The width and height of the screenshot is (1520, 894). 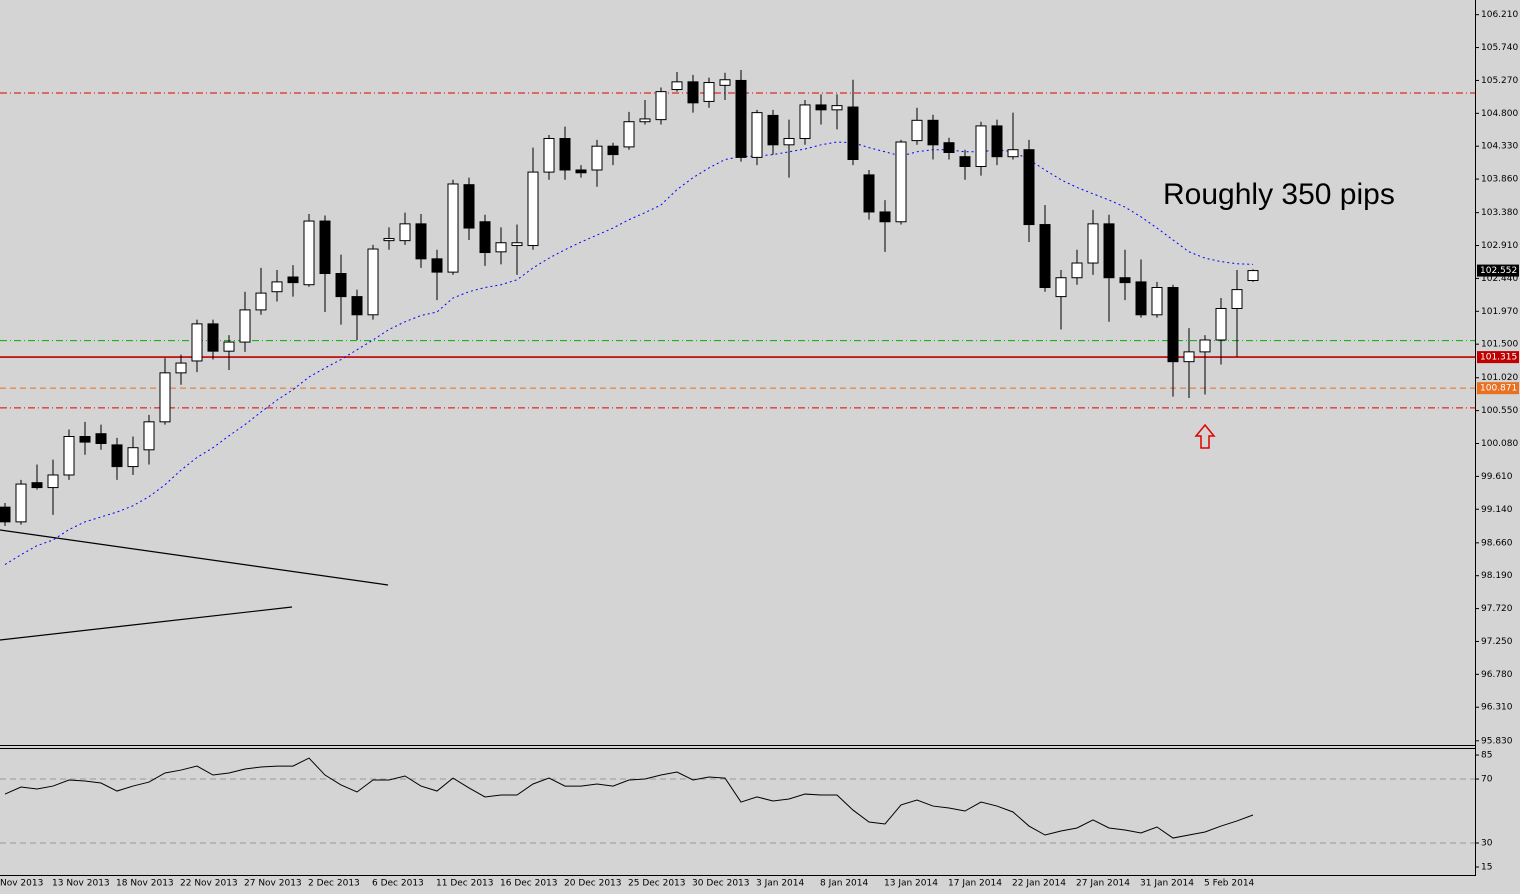 I want to click on x-tick-label: 6 Dec 2013, so click(x=398, y=884).